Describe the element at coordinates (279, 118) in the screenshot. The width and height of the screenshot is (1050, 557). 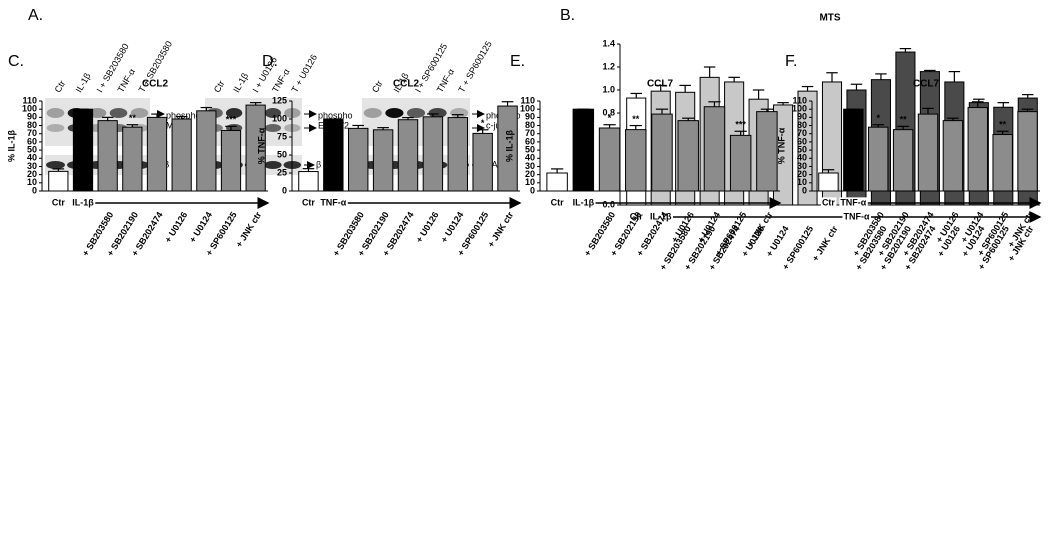
I see `y-tick-label: 100` at that location.